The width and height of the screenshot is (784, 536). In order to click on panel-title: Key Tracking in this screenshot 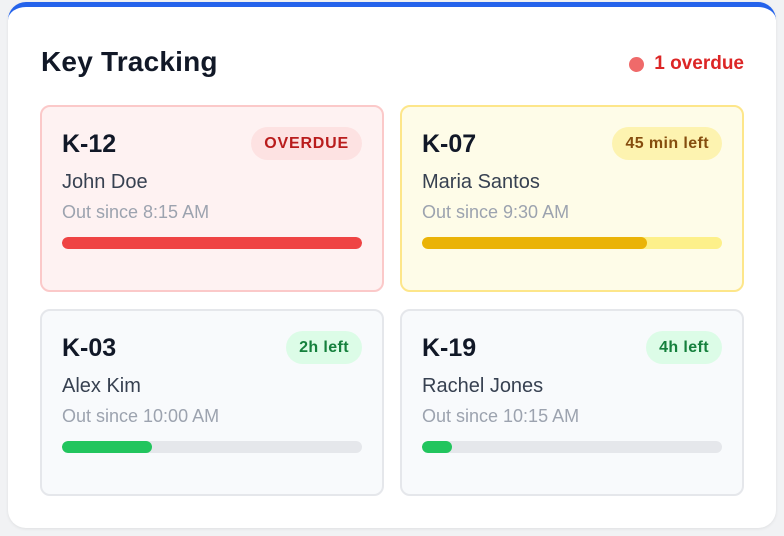, I will do `click(129, 61)`.